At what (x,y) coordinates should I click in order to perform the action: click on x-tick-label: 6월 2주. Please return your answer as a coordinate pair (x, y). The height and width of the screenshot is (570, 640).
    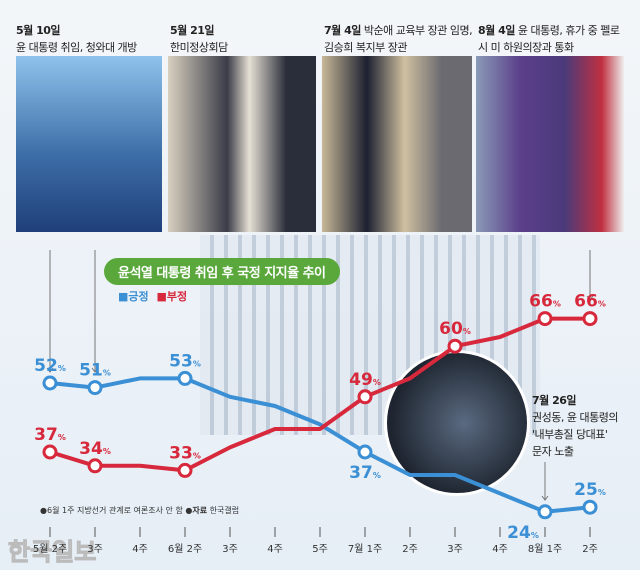
    Looking at the image, I should click on (185, 549).